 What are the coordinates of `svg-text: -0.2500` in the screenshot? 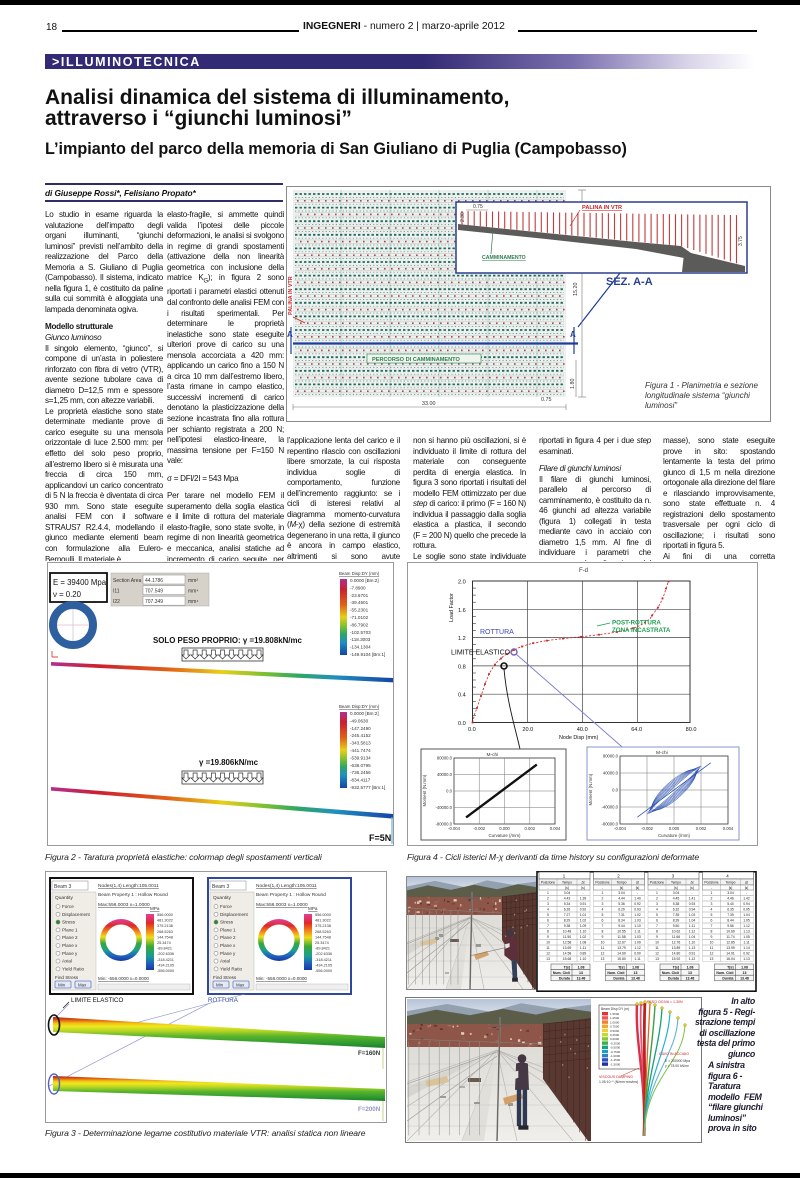 It's located at (615, 1043).